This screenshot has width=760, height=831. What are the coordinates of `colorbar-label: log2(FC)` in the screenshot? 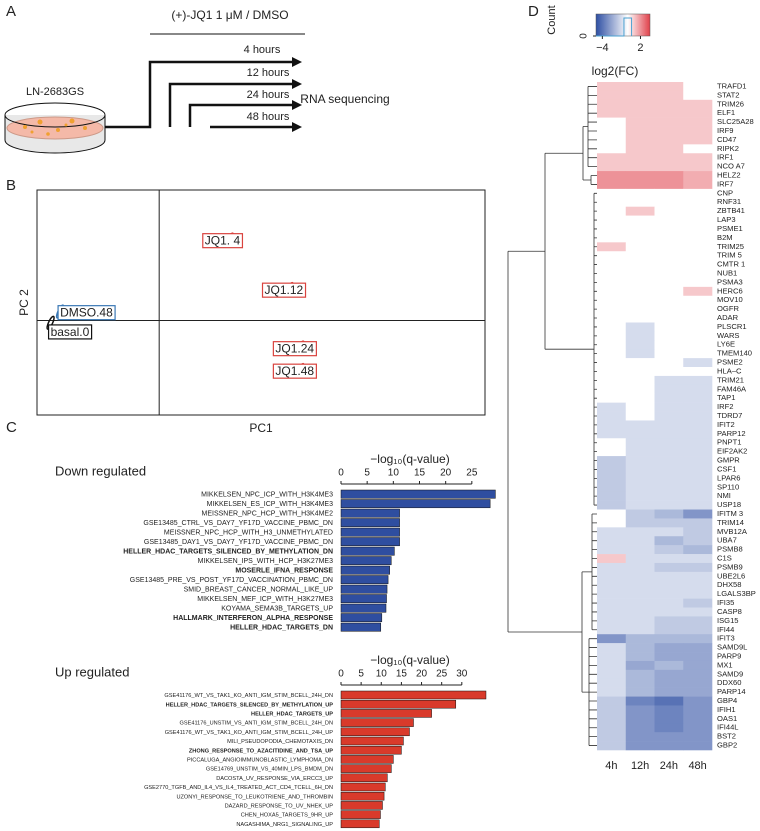 It's located at (615, 71).